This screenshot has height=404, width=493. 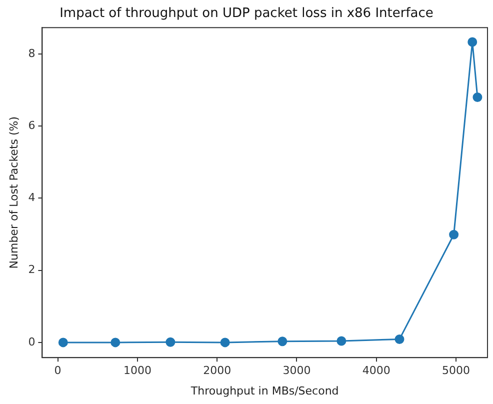 I want to click on chart-title: Impact of throughput on UDP packet loss in x86 Interface, so click(x=247, y=14).